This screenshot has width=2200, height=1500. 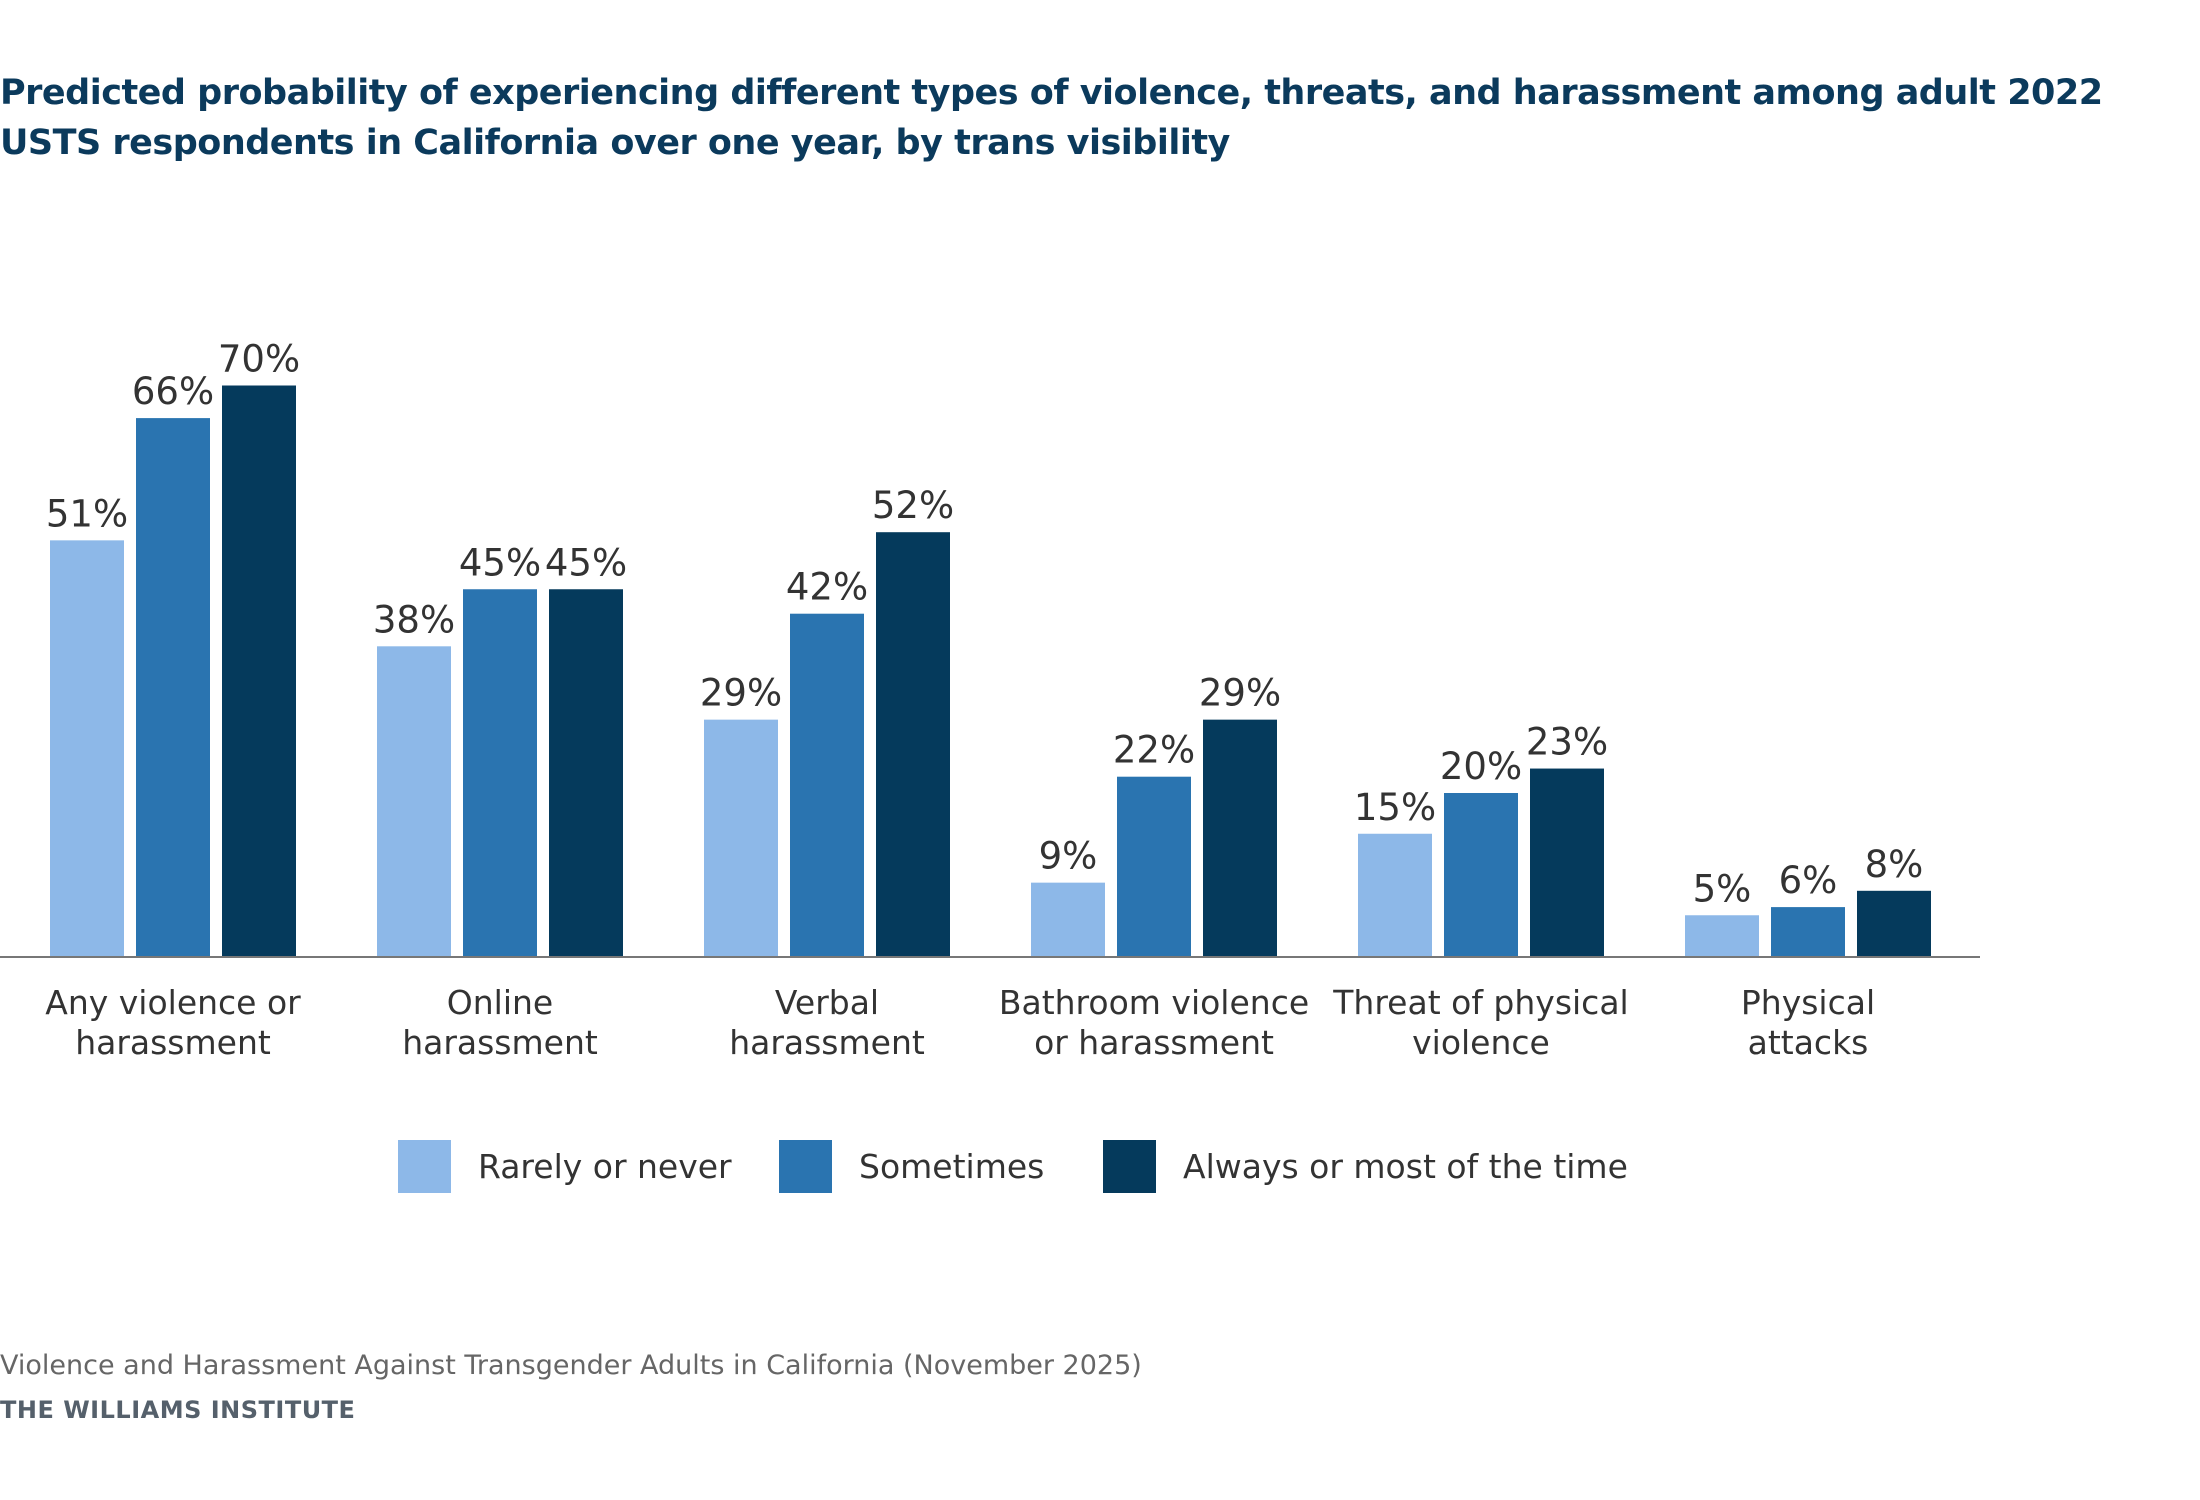 What do you see at coordinates (1808, 1042) in the screenshot?
I see `category-label-physical-attacks-line-2: attacks` at bounding box center [1808, 1042].